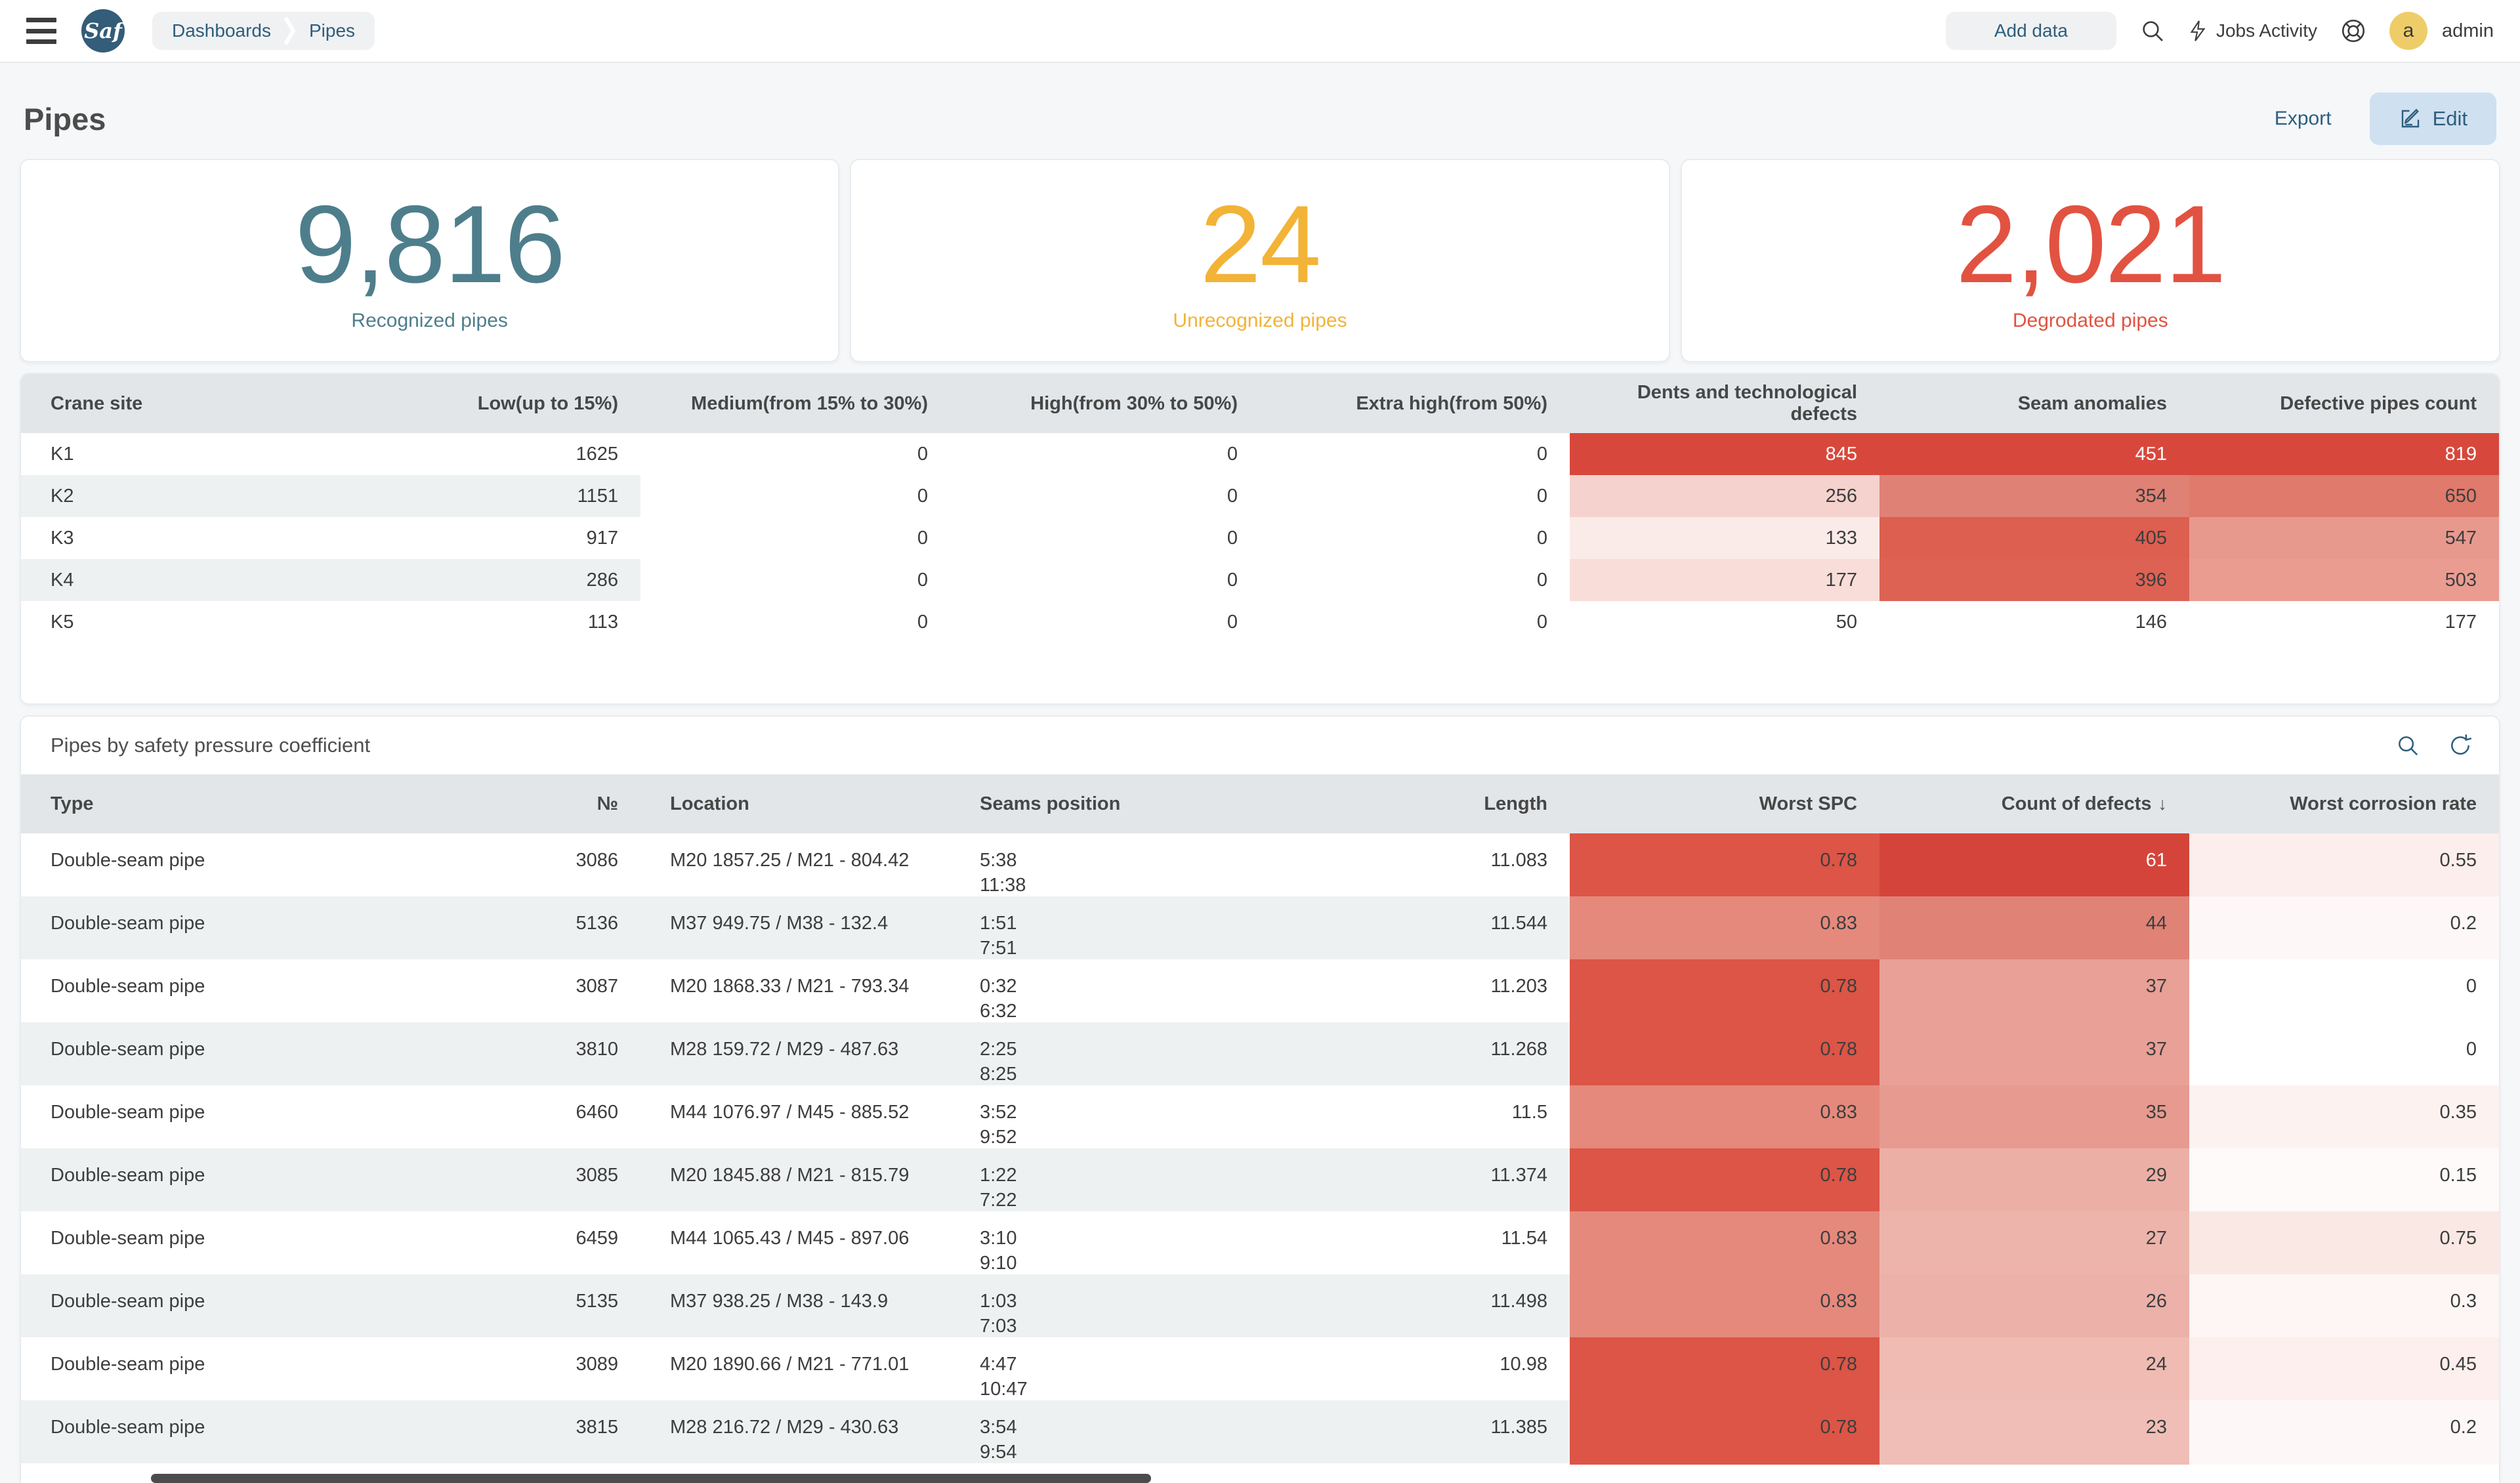 This screenshot has height=1483, width=2520. I want to click on table-cell: 650, so click(2344, 496).